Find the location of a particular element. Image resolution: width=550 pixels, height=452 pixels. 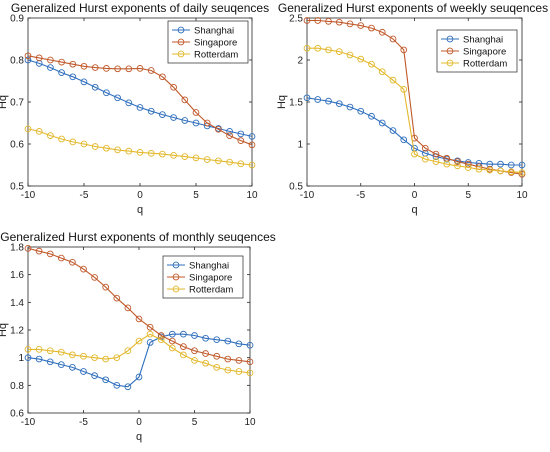

legend-entry-singapore: Singapore is located at coordinates (484, 51).